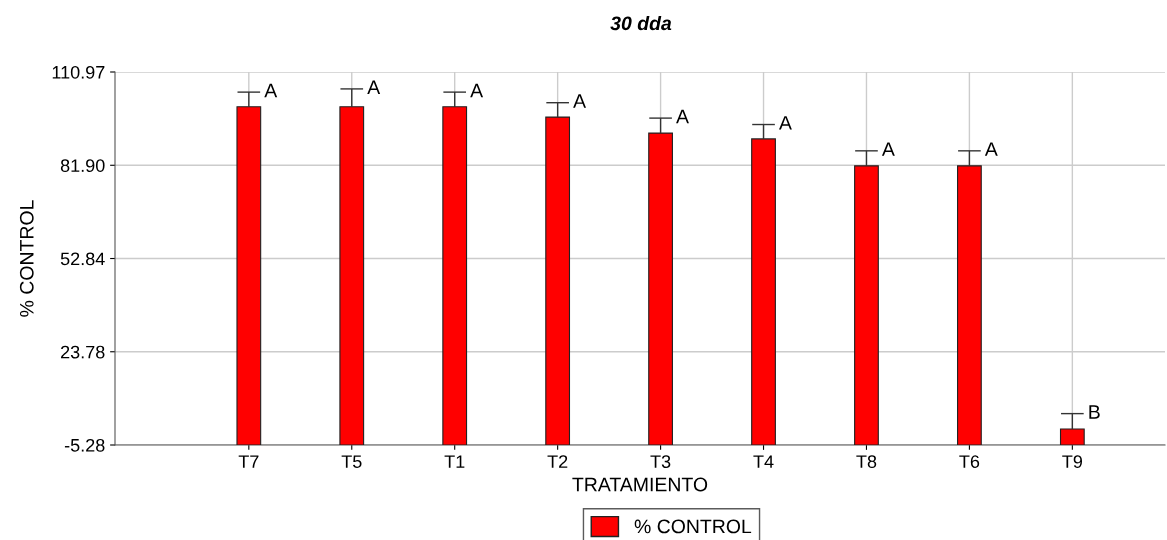 The width and height of the screenshot is (1167, 540). Describe the element at coordinates (84, 445) in the screenshot. I see `y-tick-label: -5.28` at that location.